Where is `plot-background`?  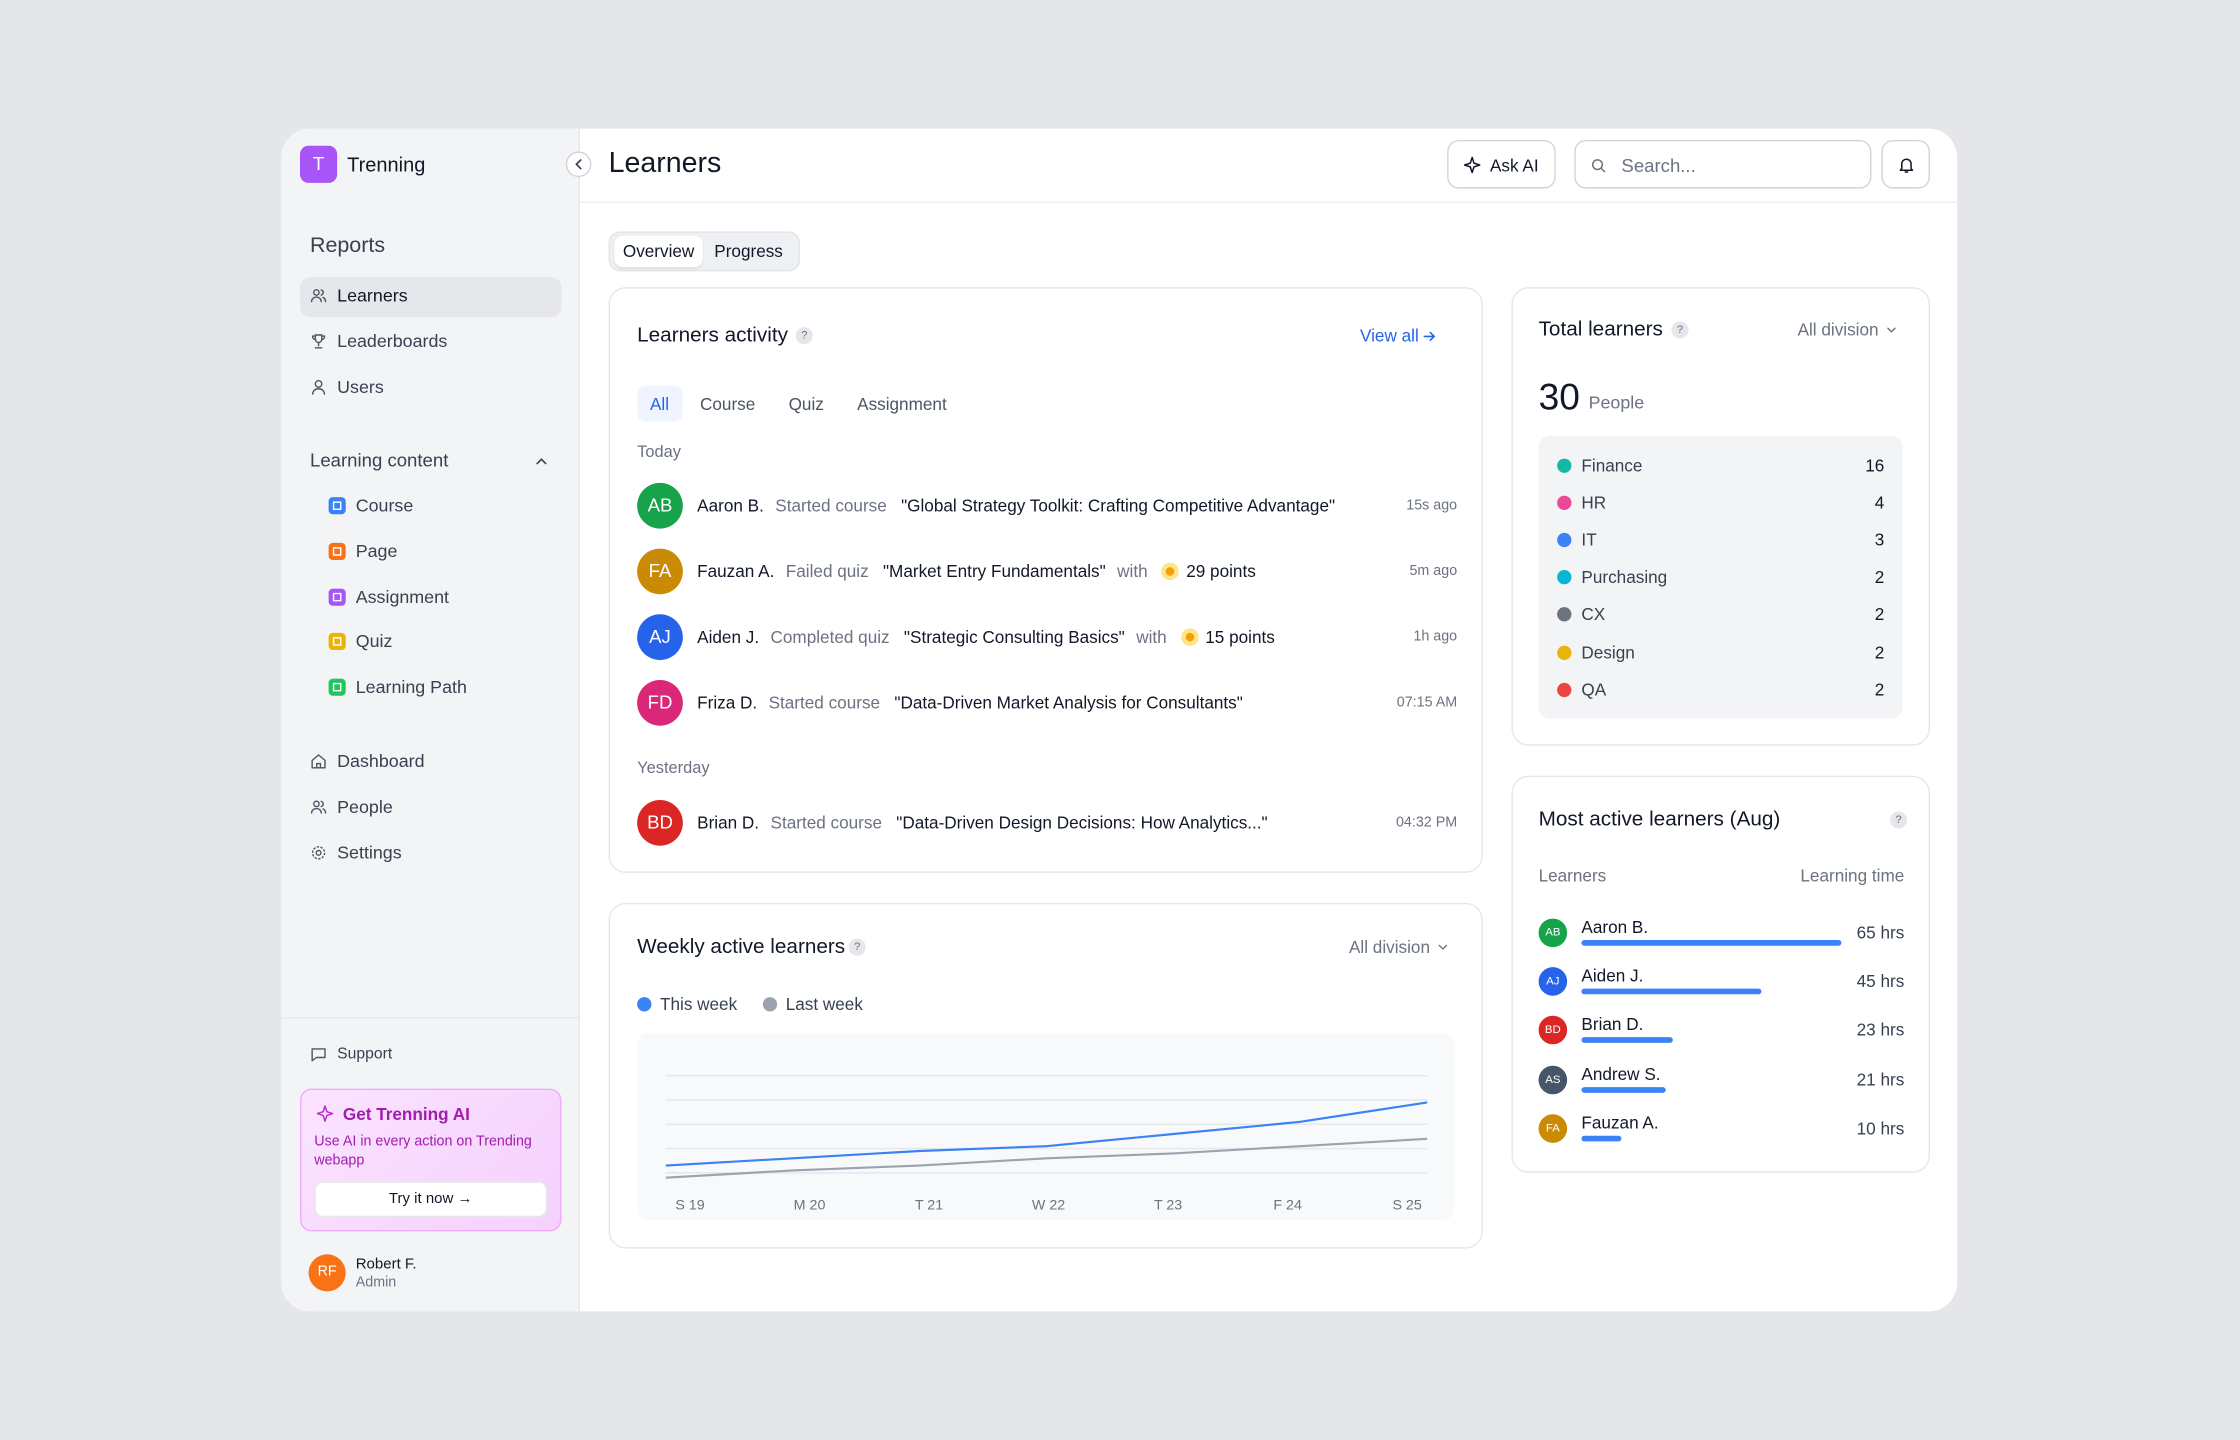 plot-background is located at coordinates (1046, 1126).